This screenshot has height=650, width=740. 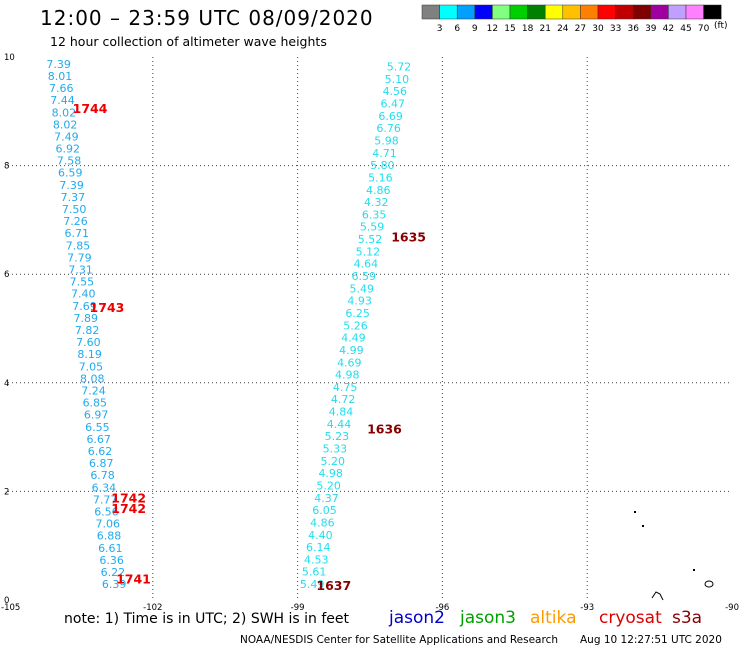 I want to click on wave-height-label: 4.40, so click(x=320, y=535).